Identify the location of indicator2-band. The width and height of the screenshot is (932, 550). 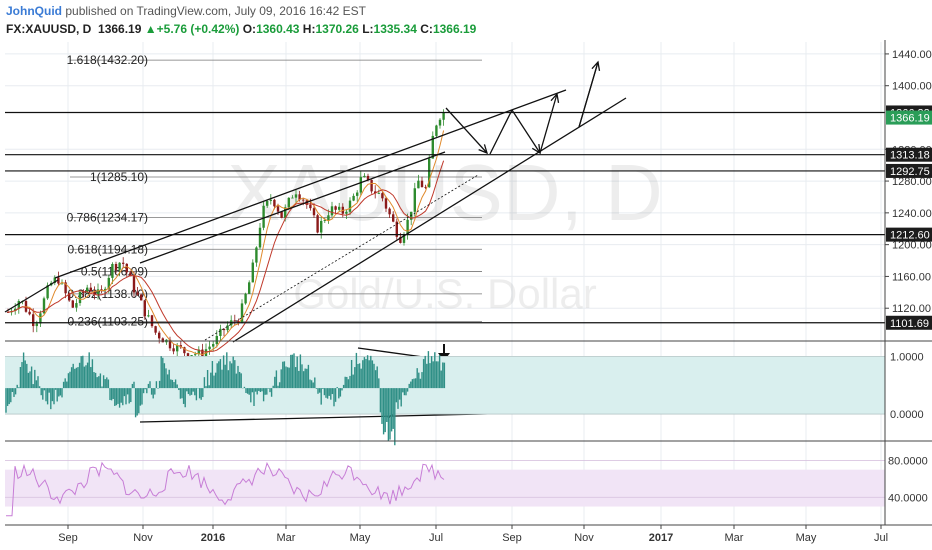
(445, 488).